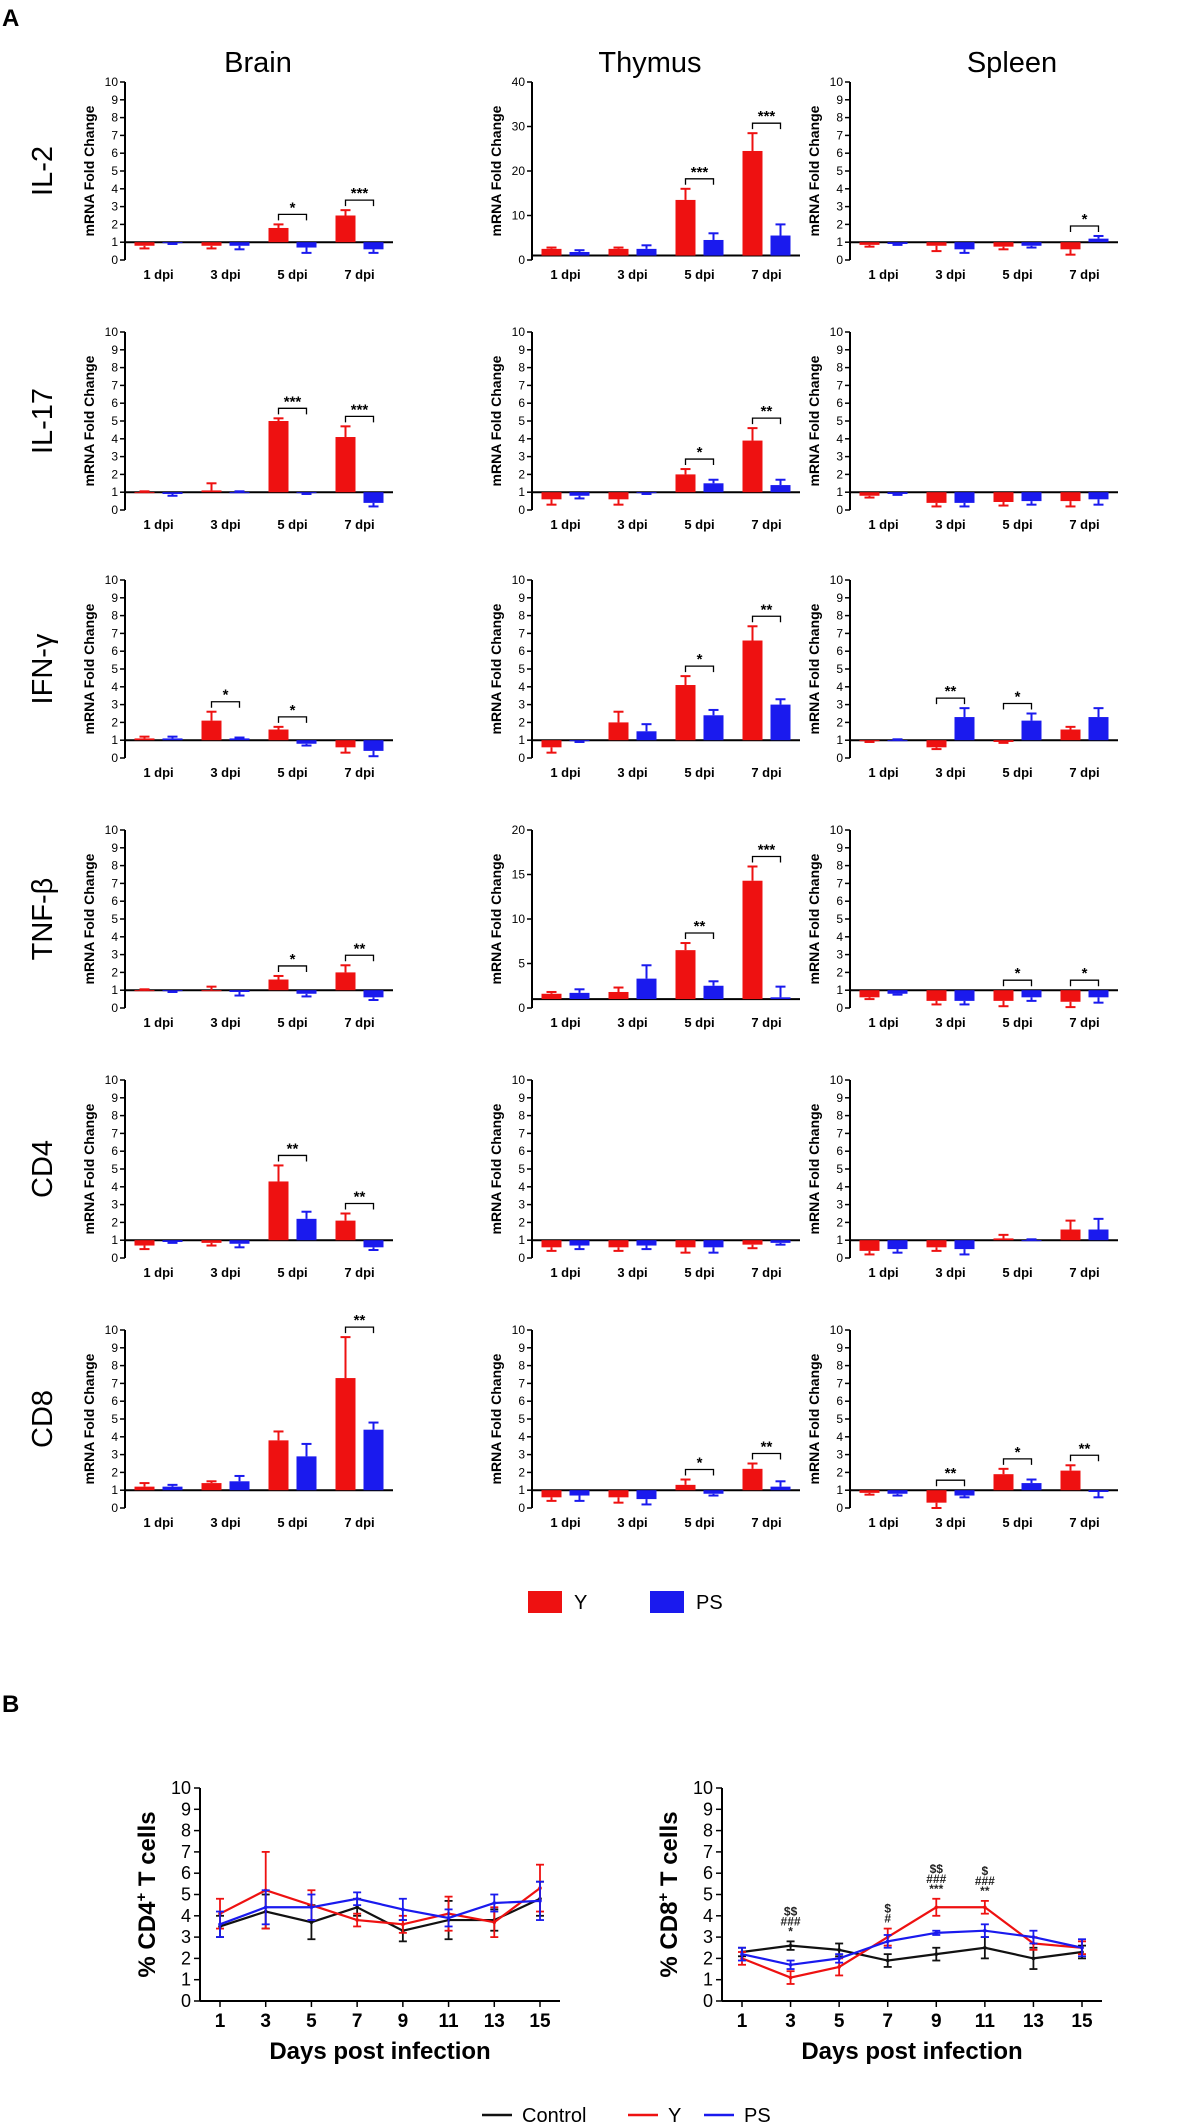 The height and width of the screenshot is (2124, 1179). What do you see at coordinates (357, 2021) in the screenshot?
I see `x-tick-label: 7` at bounding box center [357, 2021].